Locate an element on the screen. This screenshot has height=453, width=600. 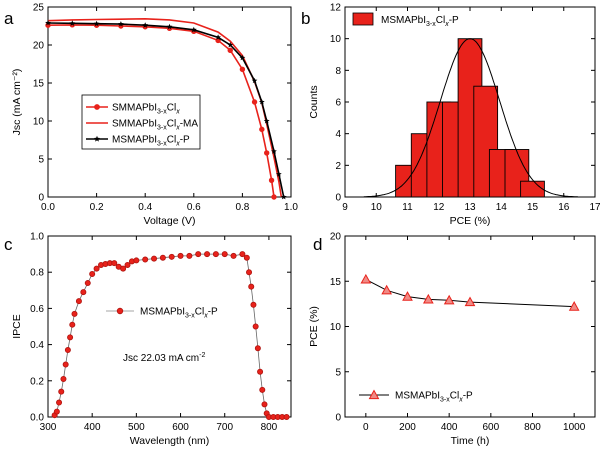
legend-entry-2: SMMAPbI3-xClx-MA is located at coordinates (155, 125).